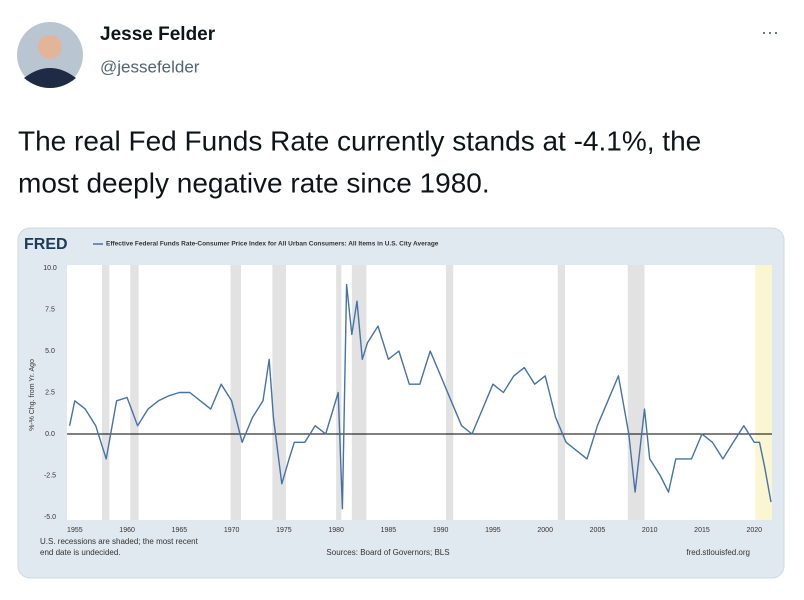  Describe the element at coordinates (50, 434) in the screenshot. I see `y-tick-label: 0.0` at that location.